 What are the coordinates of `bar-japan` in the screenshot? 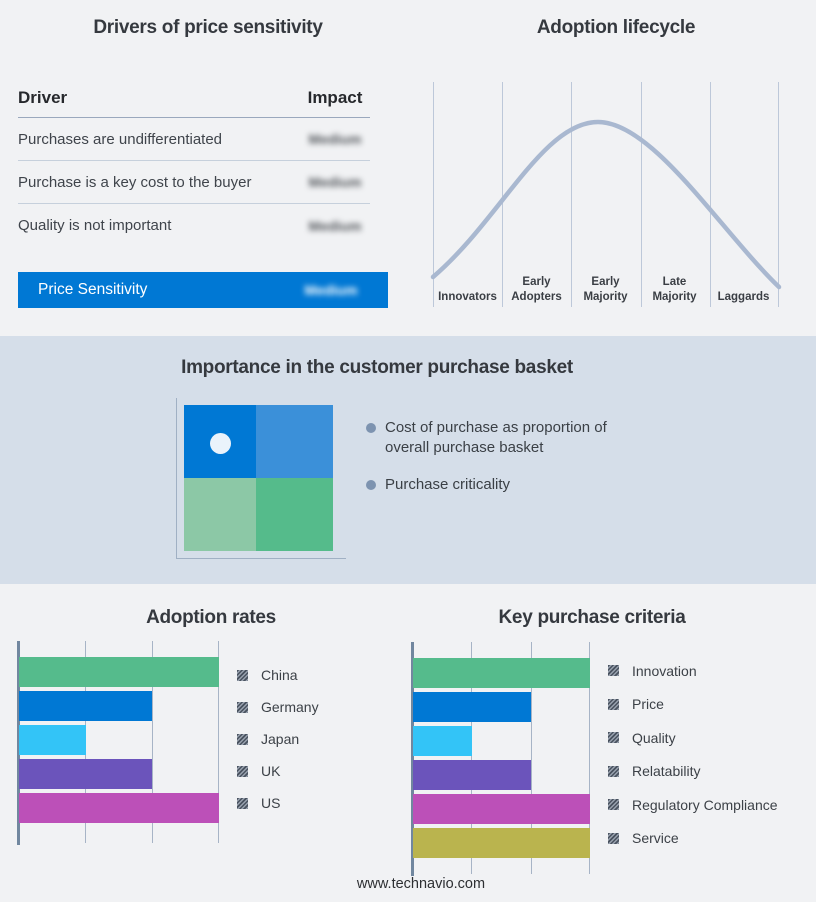 It's located at (52, 740).